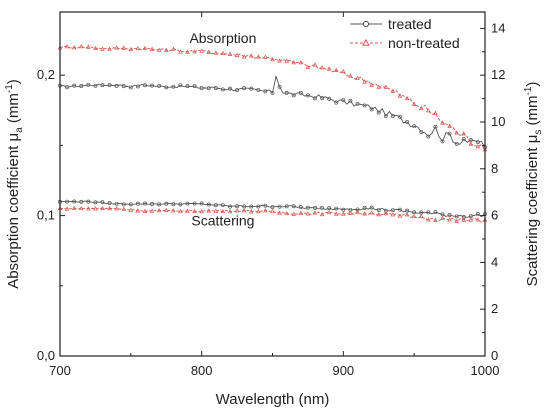 This screenshot has width=550, height=413. What do you see at coordinates (19, 130) in the screenshot?
I see `y-axis-label-left-part: a` at bounding box center [19, 130].